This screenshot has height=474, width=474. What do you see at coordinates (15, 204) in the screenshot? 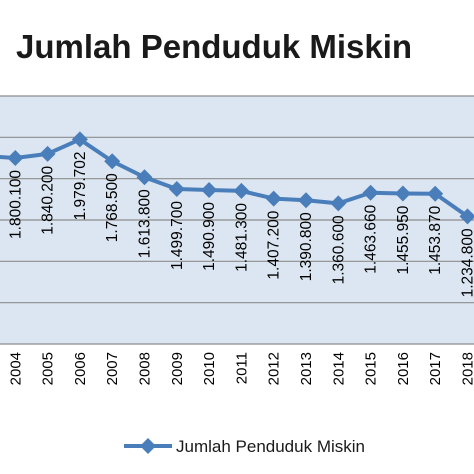
I see `data-label: 1.800.100` at bounding box center [15, 204].